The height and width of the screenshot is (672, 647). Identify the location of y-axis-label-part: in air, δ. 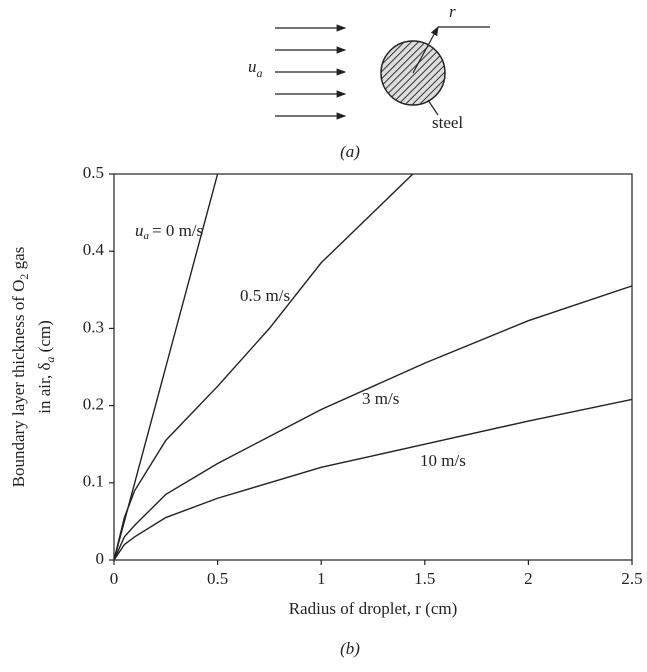
(44, 388).